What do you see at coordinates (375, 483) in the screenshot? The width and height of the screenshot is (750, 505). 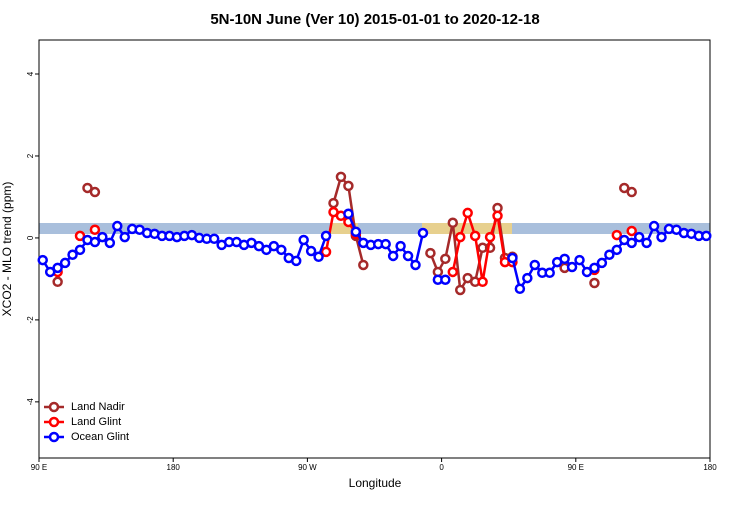 I see `x-axis-label: Longitude` at bounding box center [375, 483].